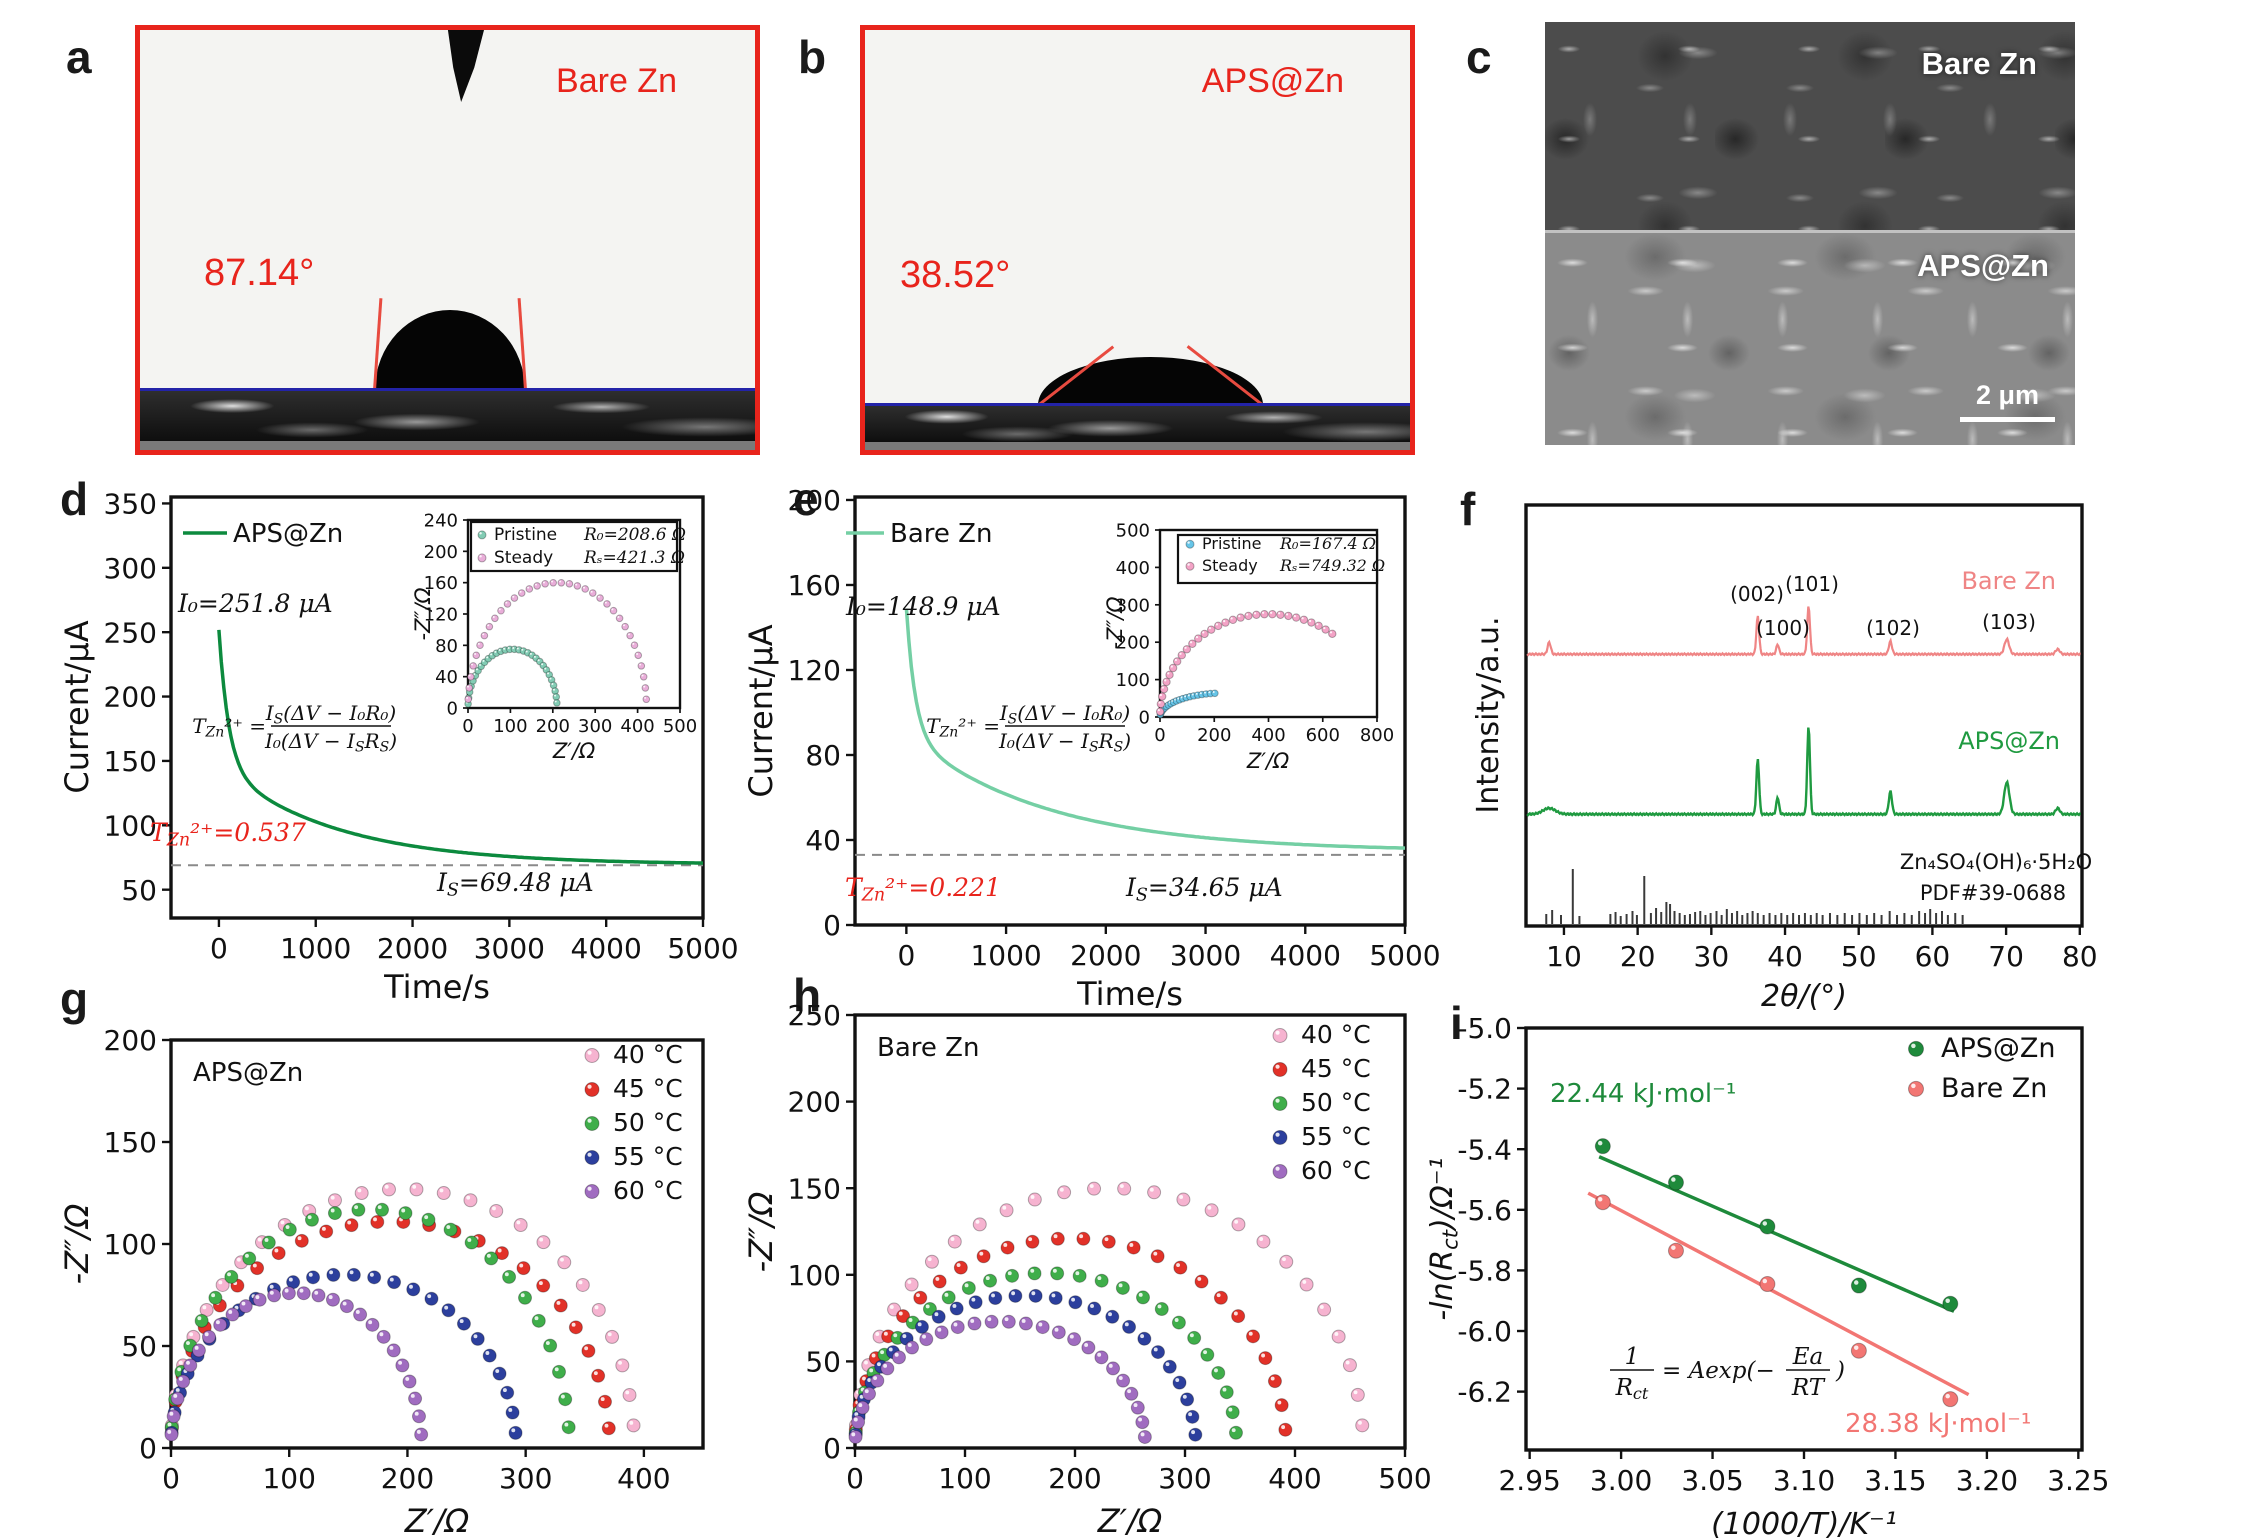  I want to click on substrate-foot-b, so click(1137, 446).